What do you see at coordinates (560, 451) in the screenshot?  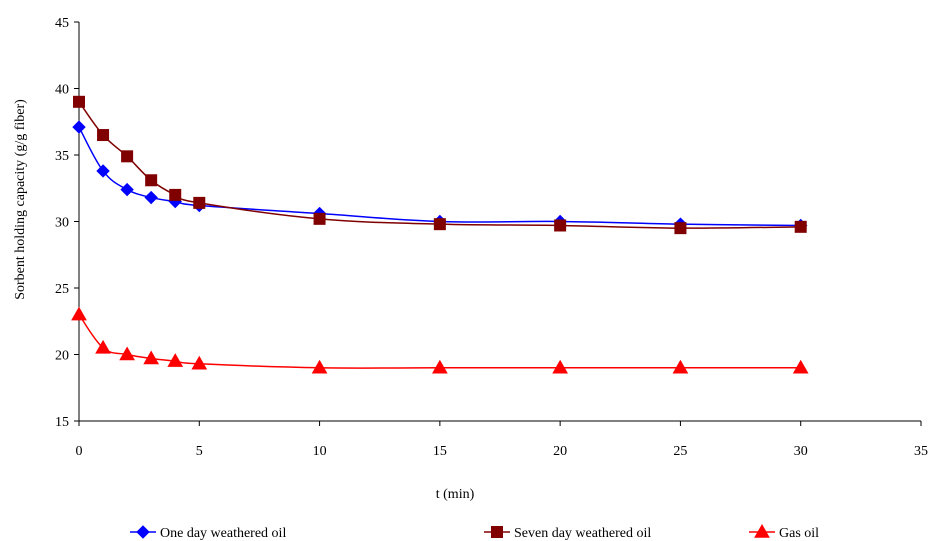 I see `x-tick-label: 20` at bounding box center [560, 451].